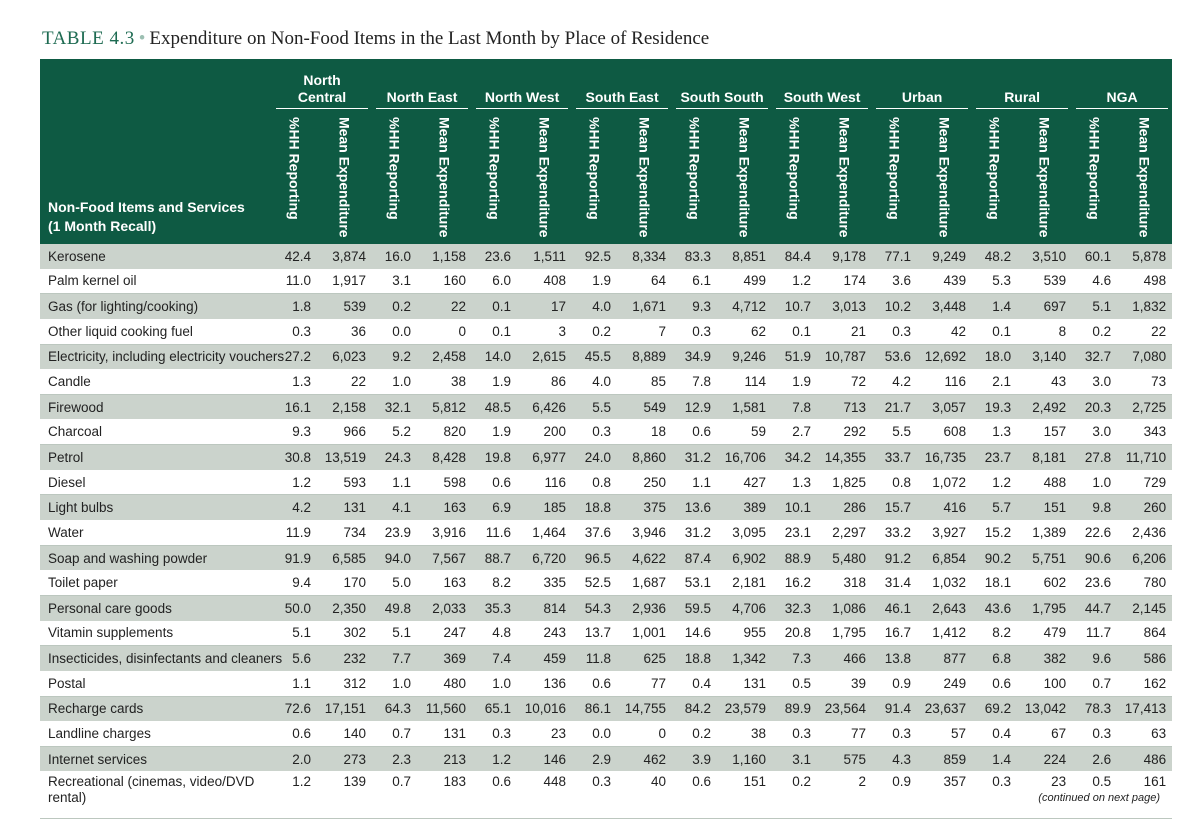 Image resolution: width=1200 pixels, height=833 pixels. I want to click on cell-mean-expenditure: 57, so click(945, 734).